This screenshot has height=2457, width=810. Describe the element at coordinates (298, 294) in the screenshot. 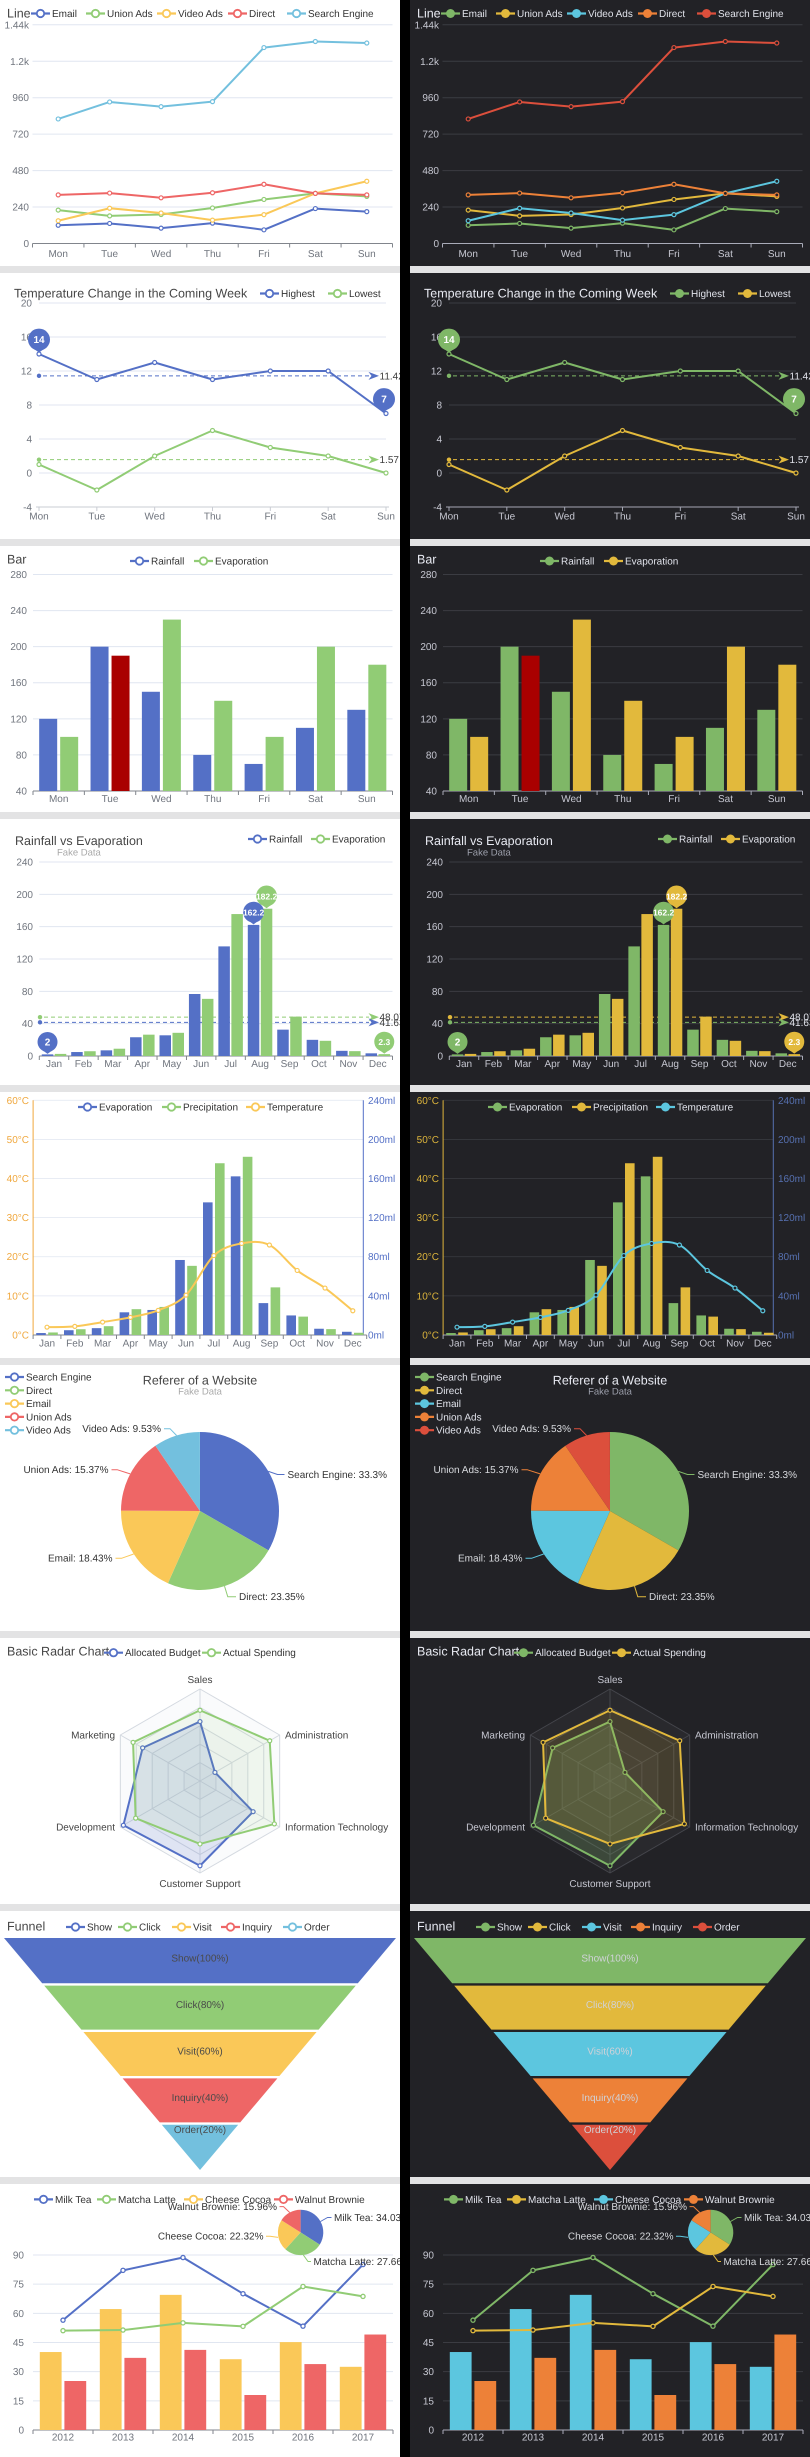

I see `svg-text: Highest` at that location.